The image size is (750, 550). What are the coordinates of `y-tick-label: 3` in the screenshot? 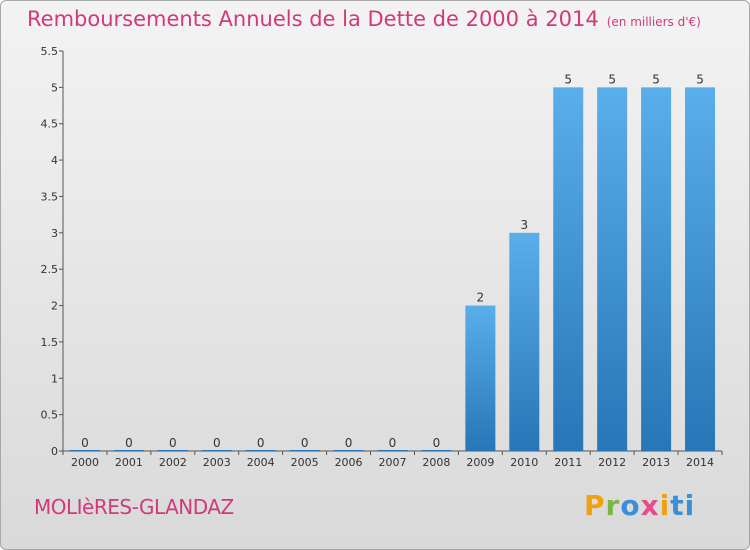 It's located at (54, 233).